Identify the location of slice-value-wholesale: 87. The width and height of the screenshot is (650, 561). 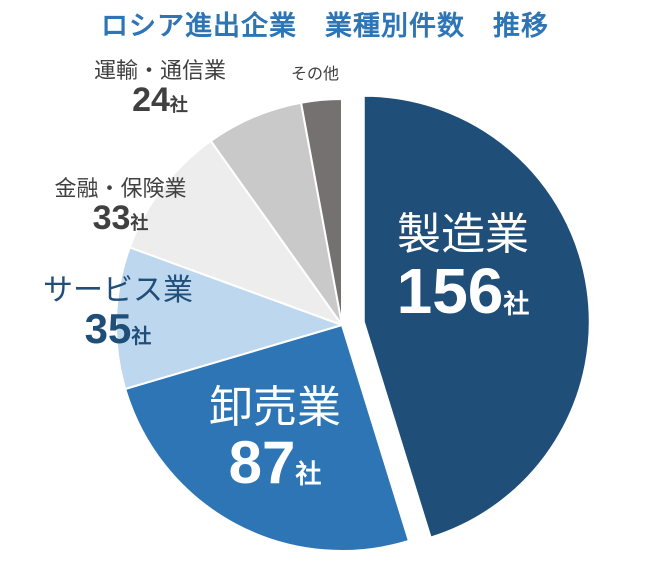
(262, 463).